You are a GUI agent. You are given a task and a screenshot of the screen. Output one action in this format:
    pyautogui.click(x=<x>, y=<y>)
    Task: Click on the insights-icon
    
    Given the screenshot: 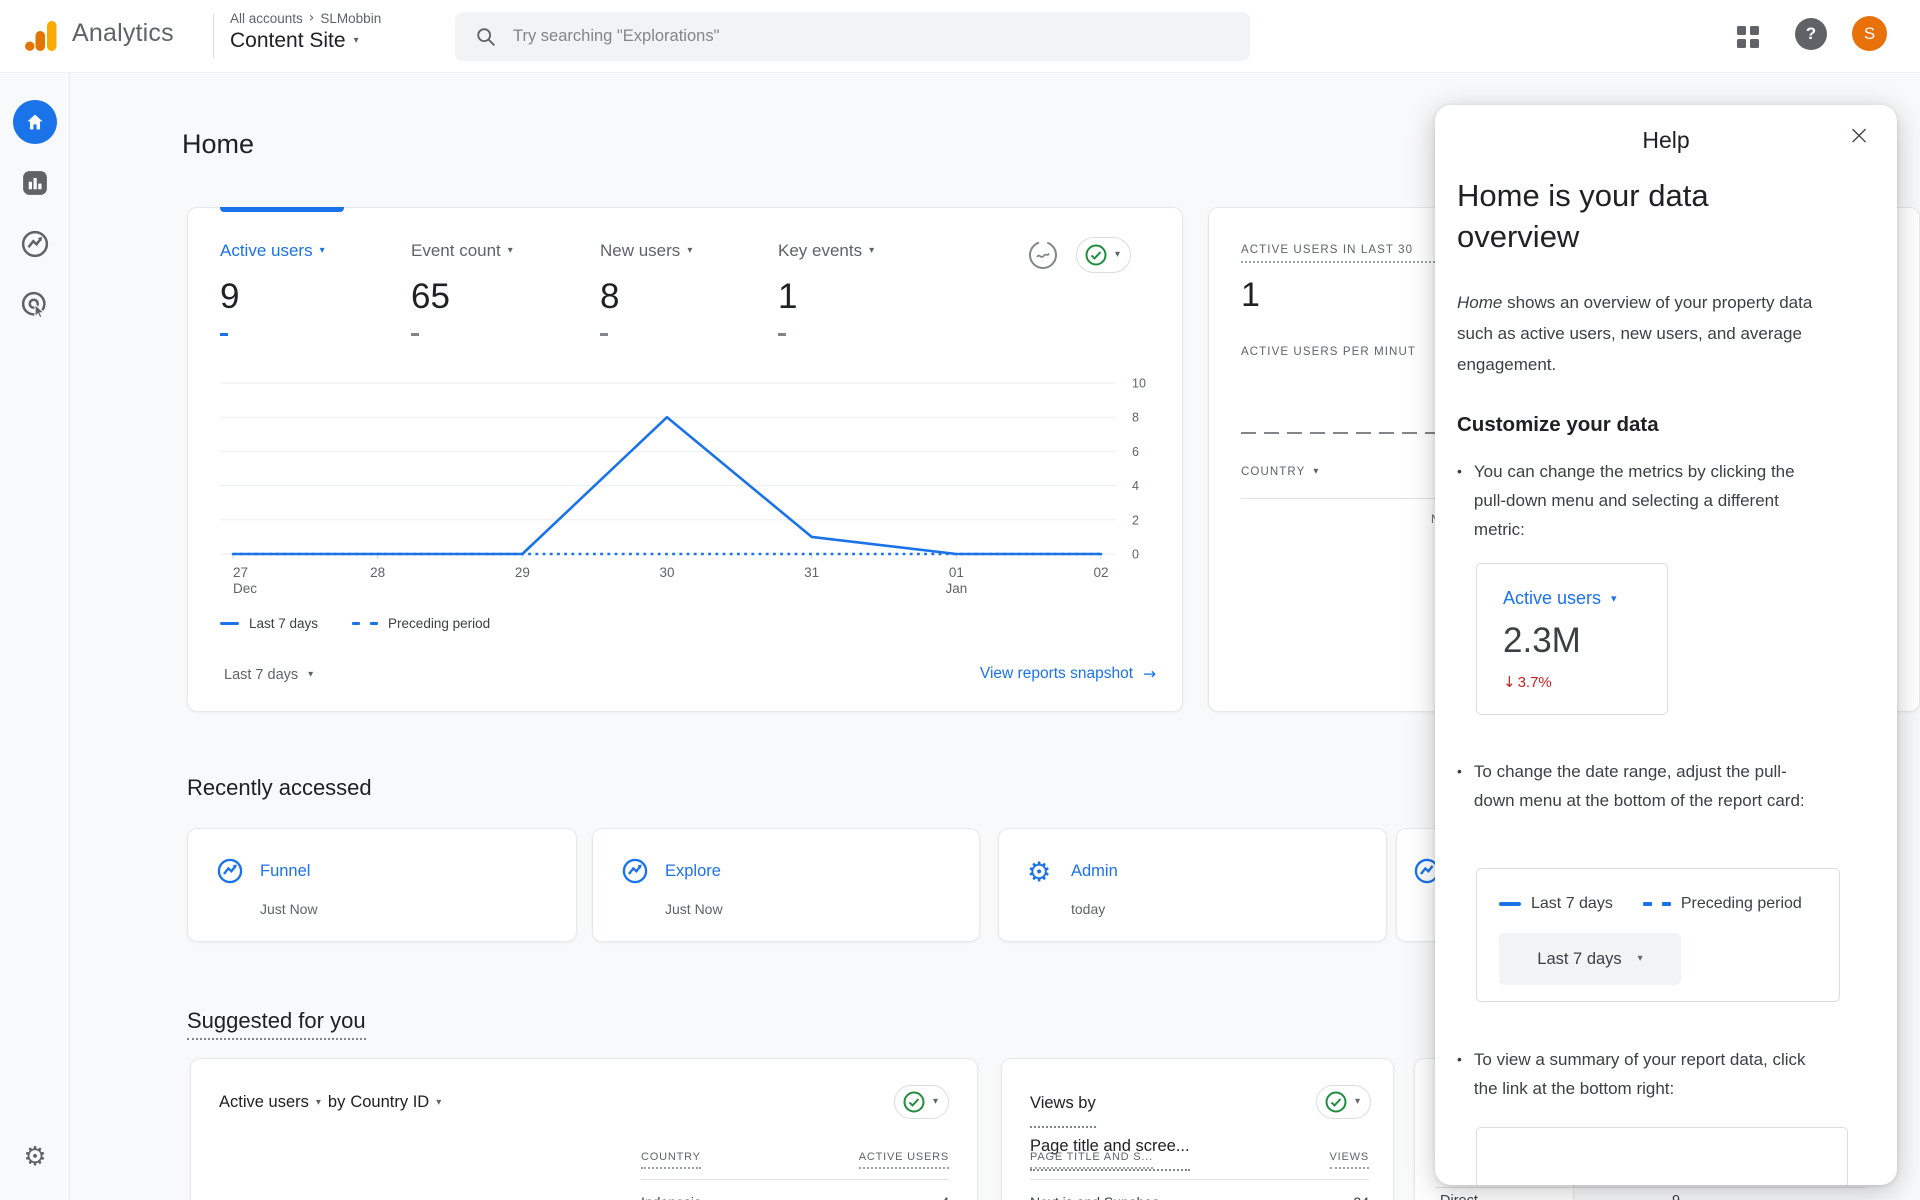 What is the action you would take?
    pyautogui.click(x=1043, y=255)
    